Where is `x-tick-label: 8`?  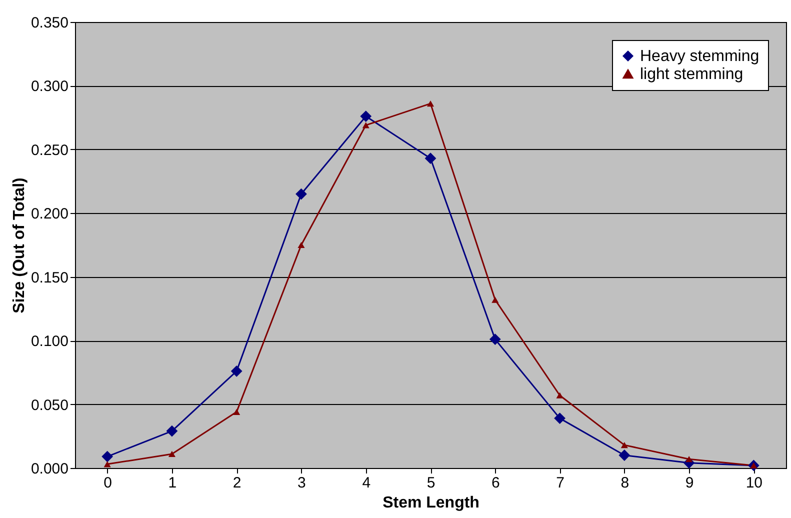 x-tick-label: 8 is located at coordinates (625, 483).